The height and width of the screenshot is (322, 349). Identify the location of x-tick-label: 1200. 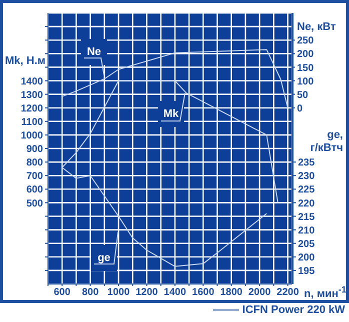
(147, 292).